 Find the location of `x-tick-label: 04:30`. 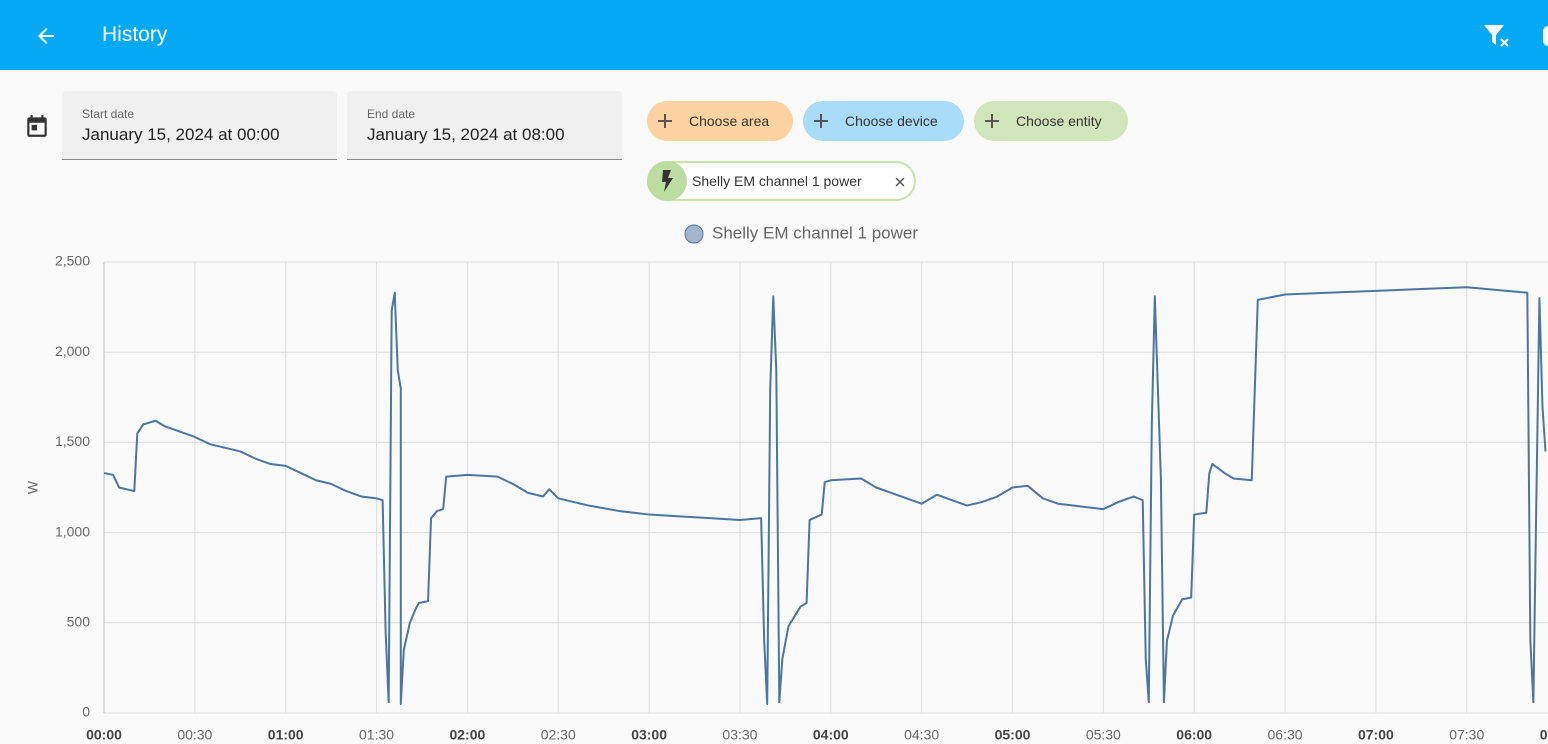

x-tick-label: 04:30 is located at coordinates (921, 735).